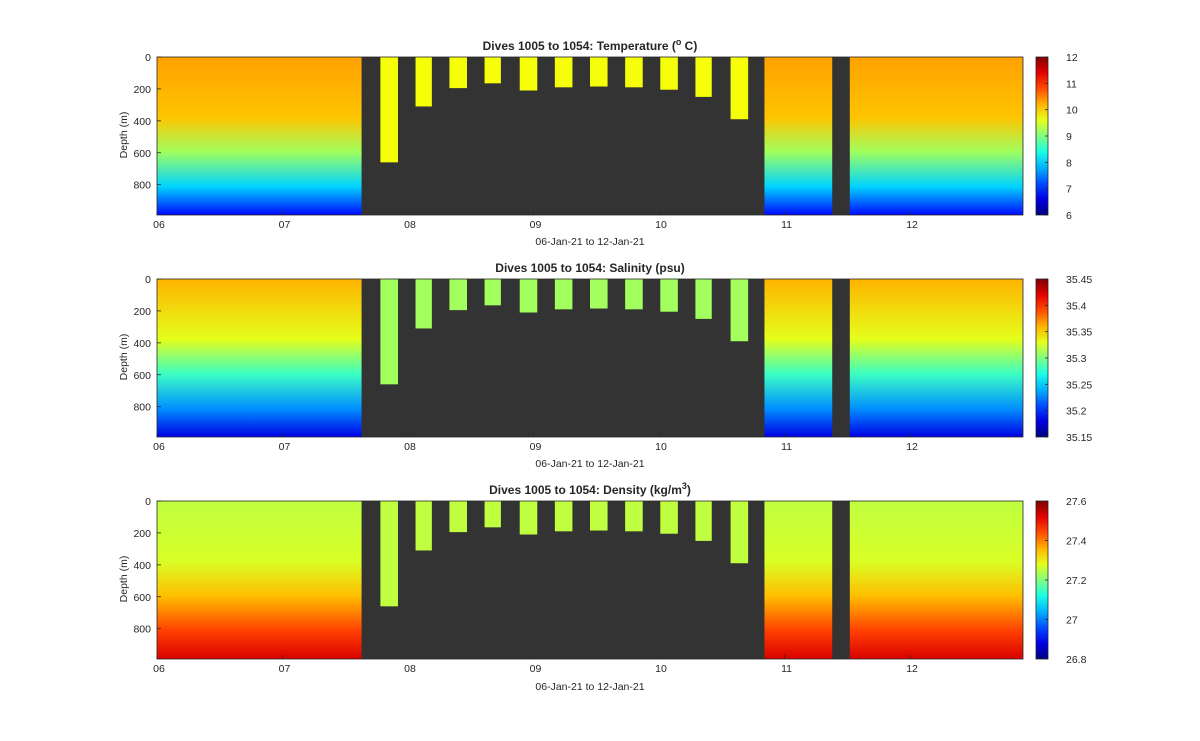  I want to click on salinity-x-label: 06-Jan-21 to 12-Jan-21, so click(589, 464).